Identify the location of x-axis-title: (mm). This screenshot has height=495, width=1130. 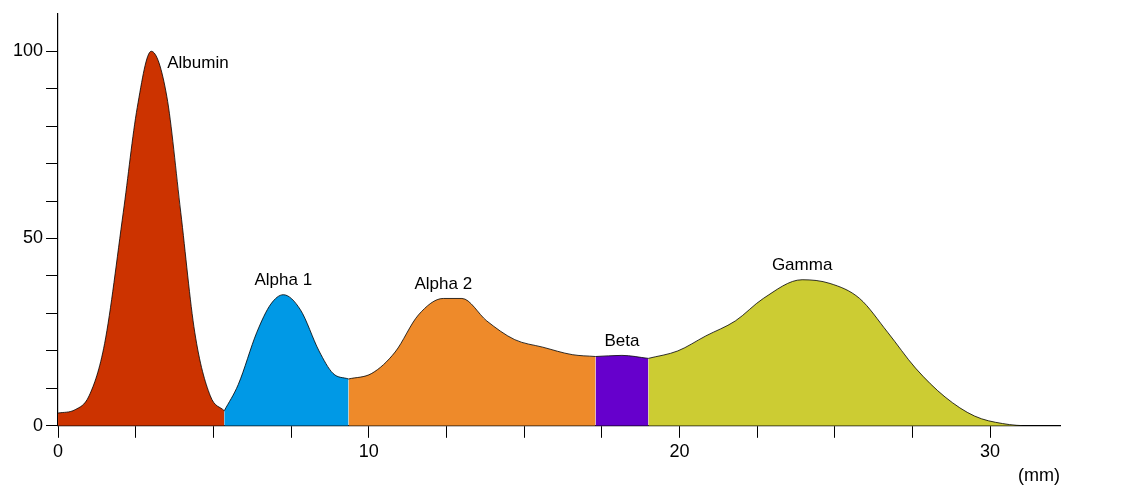
(1039, 475).